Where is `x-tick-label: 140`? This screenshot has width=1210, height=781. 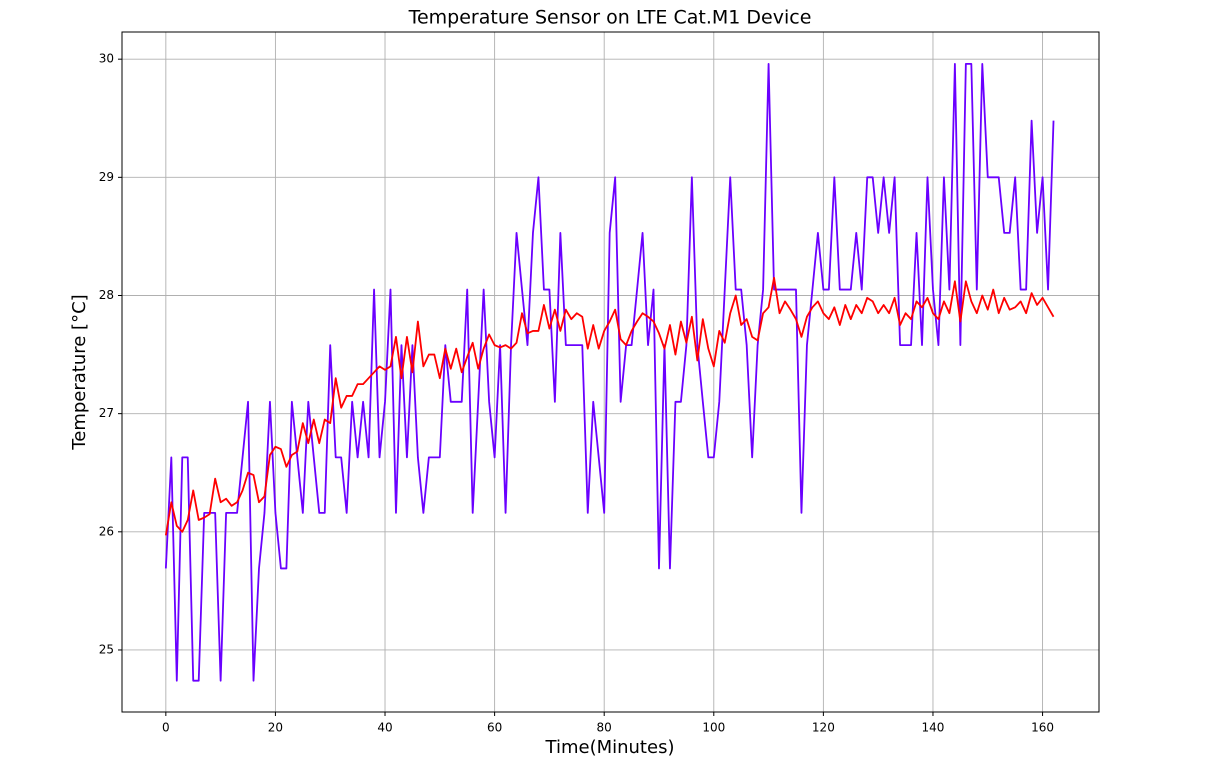
x-tick-label: 140 is located at coordinates (933, 728).